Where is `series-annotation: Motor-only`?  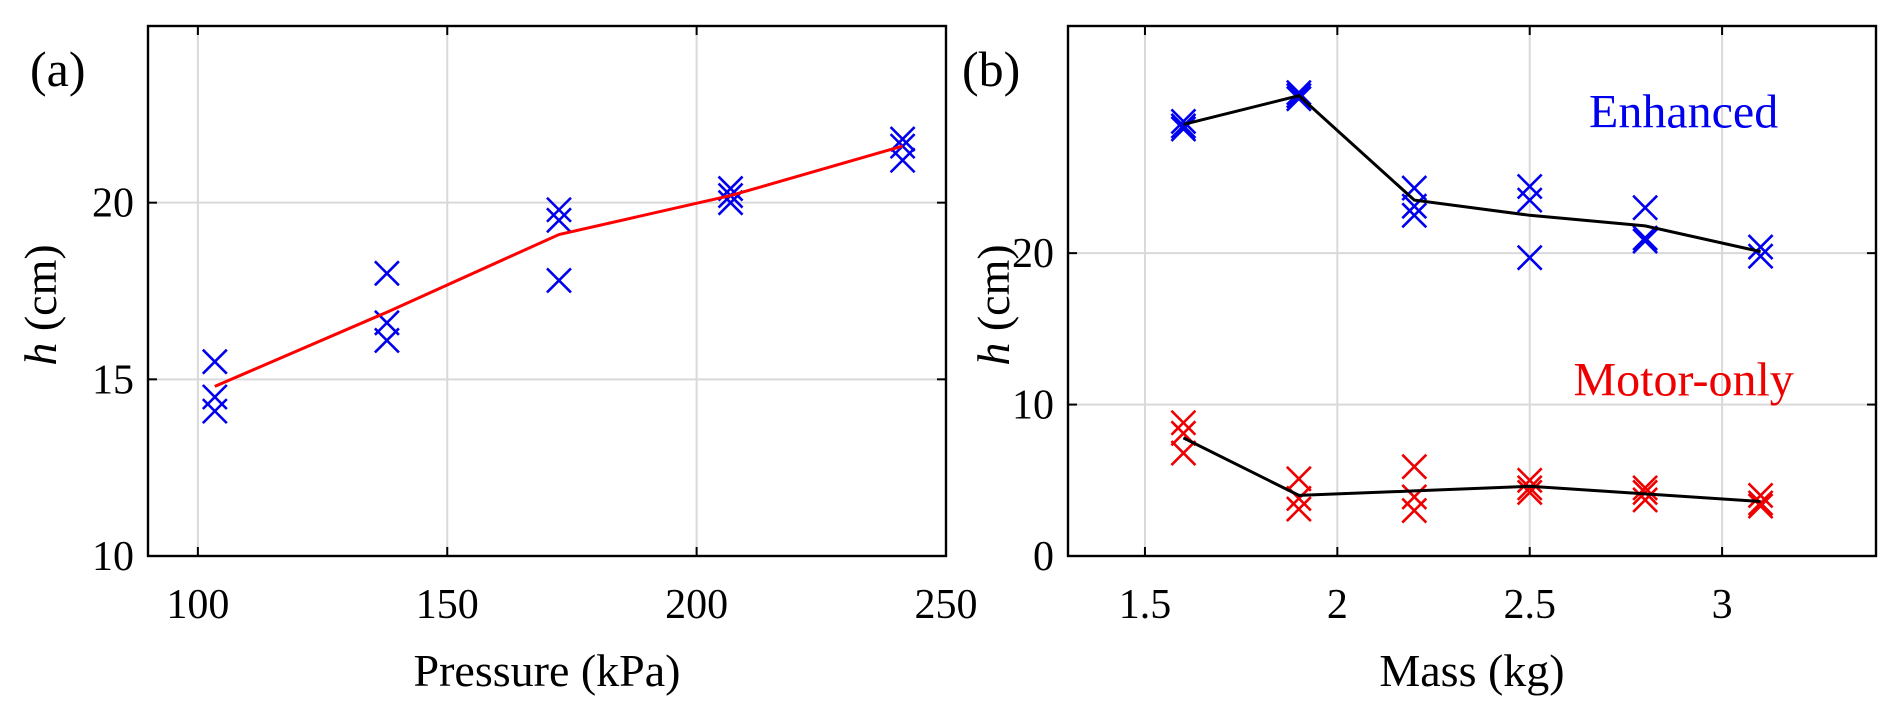 series-annotation: Motor-only is located at coordinates (1683, 379).